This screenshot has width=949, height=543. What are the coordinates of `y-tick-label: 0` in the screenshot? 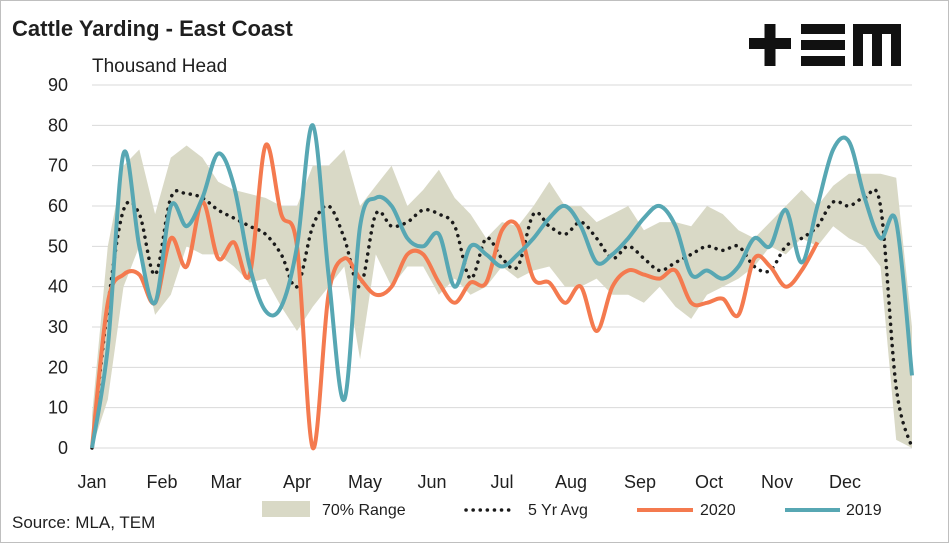 It's located at (63, 448).